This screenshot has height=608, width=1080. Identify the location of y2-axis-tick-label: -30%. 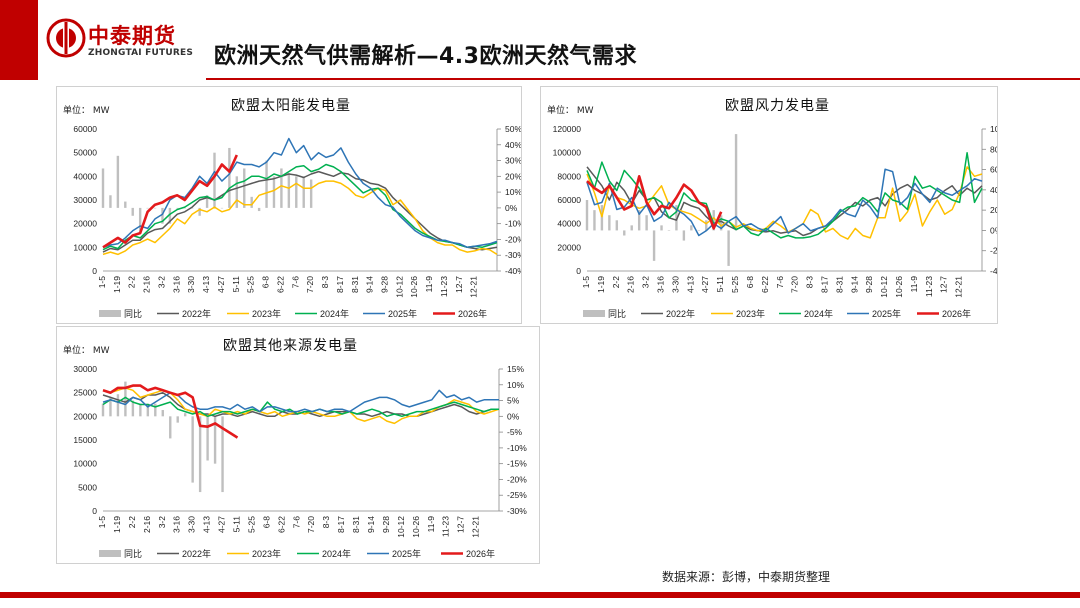
(517, 511).